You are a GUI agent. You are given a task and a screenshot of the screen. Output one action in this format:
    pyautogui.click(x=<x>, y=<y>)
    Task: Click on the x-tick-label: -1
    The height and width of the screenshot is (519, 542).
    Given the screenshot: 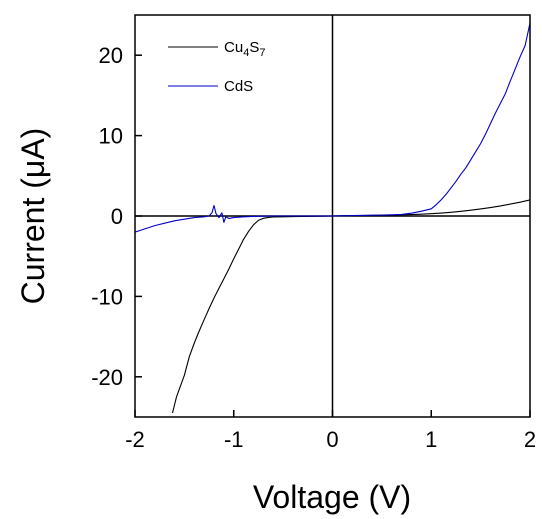 What is the action you would take?
    pyautogui.click(x=234, y=439)
    